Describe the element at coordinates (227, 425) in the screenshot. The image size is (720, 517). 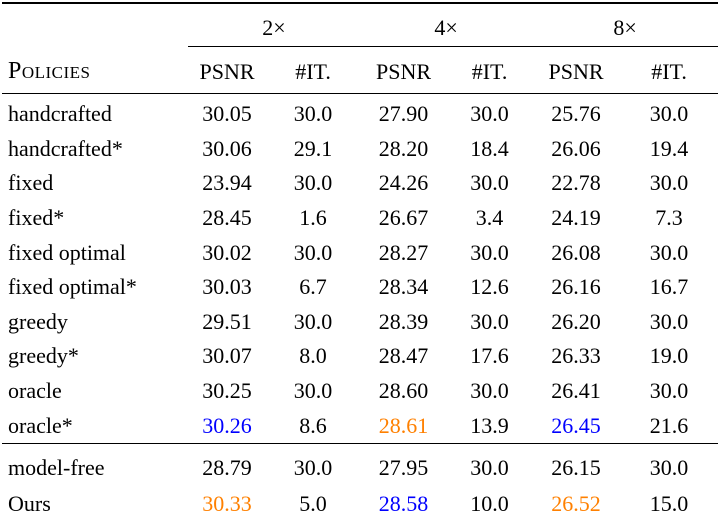
I see `value-cell: 30.26` at that location.